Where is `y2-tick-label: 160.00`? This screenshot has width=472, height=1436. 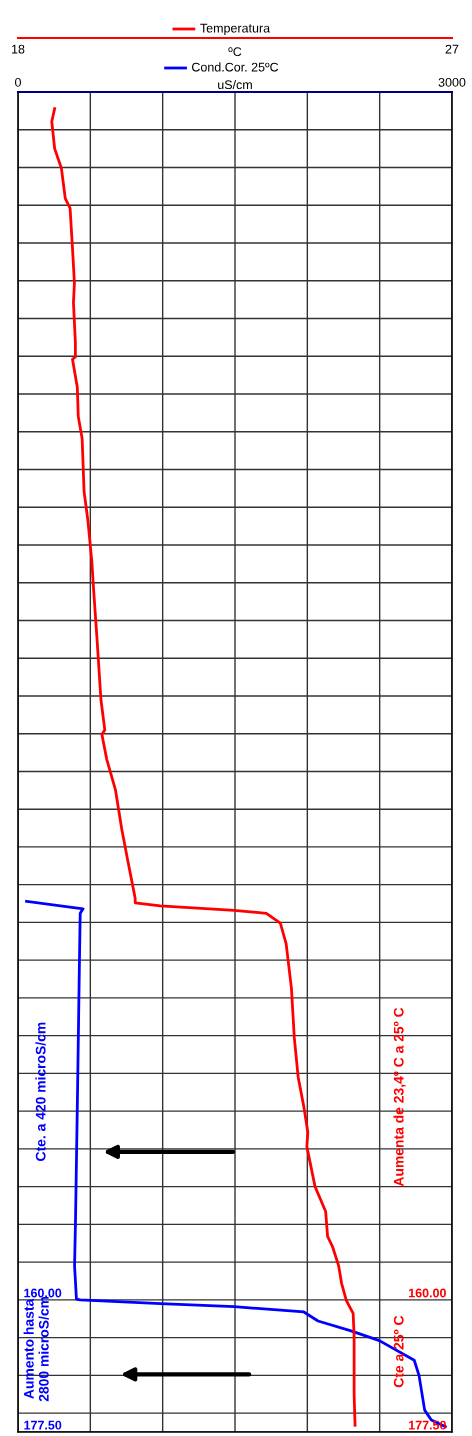
y2-tick-label: 160.00 is located at coordinates (427, 1293).